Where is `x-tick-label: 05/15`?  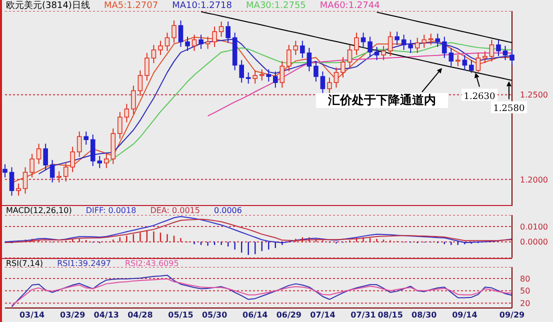 x-tick-label: 05/15 is located at coordinates (181, 315).